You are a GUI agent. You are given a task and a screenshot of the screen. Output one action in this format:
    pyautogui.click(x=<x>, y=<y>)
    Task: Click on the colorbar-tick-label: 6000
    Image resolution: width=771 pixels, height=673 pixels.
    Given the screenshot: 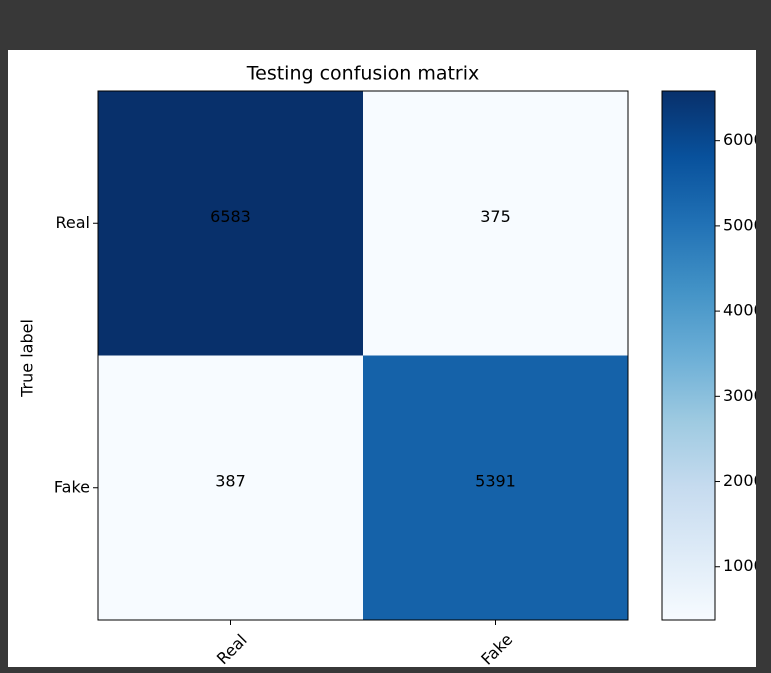 What is the action you would take?
    pyautogui.click(x=739, y=139)
    